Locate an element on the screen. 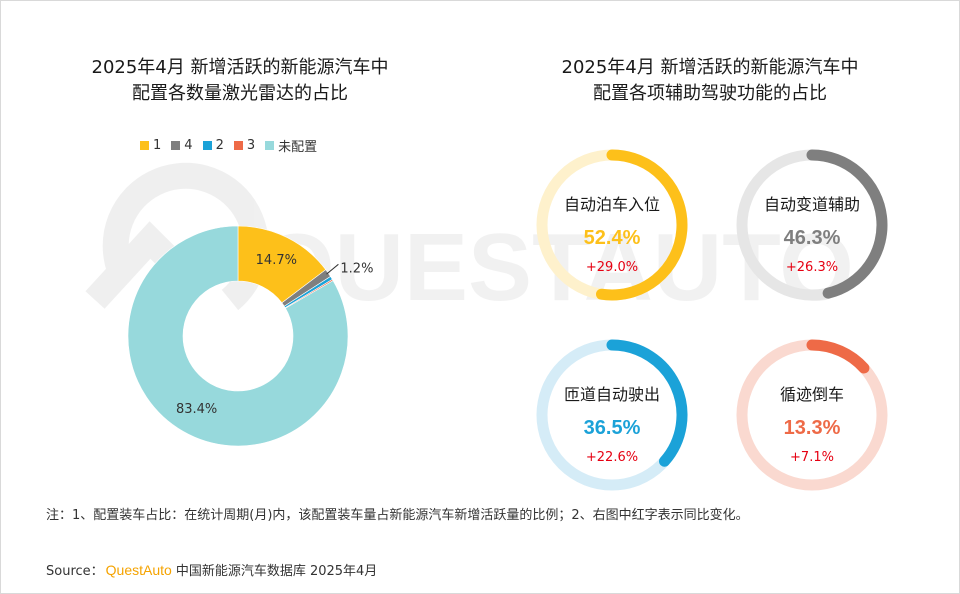  pie-label-未配置: 83.4% is located at coordinates (196, 409).